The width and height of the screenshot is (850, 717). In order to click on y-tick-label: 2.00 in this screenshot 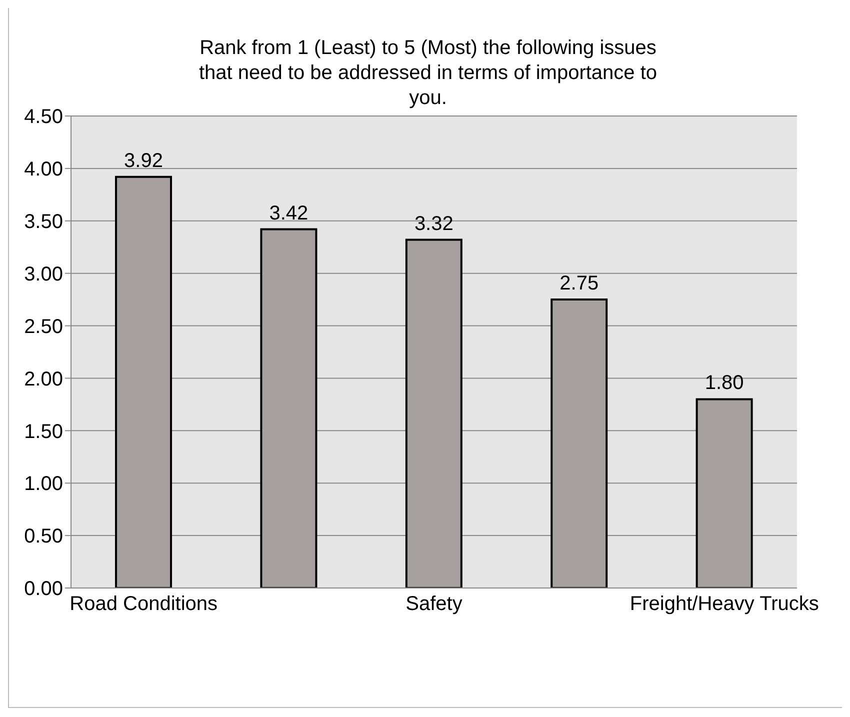, I will do `click(43, 379)`.